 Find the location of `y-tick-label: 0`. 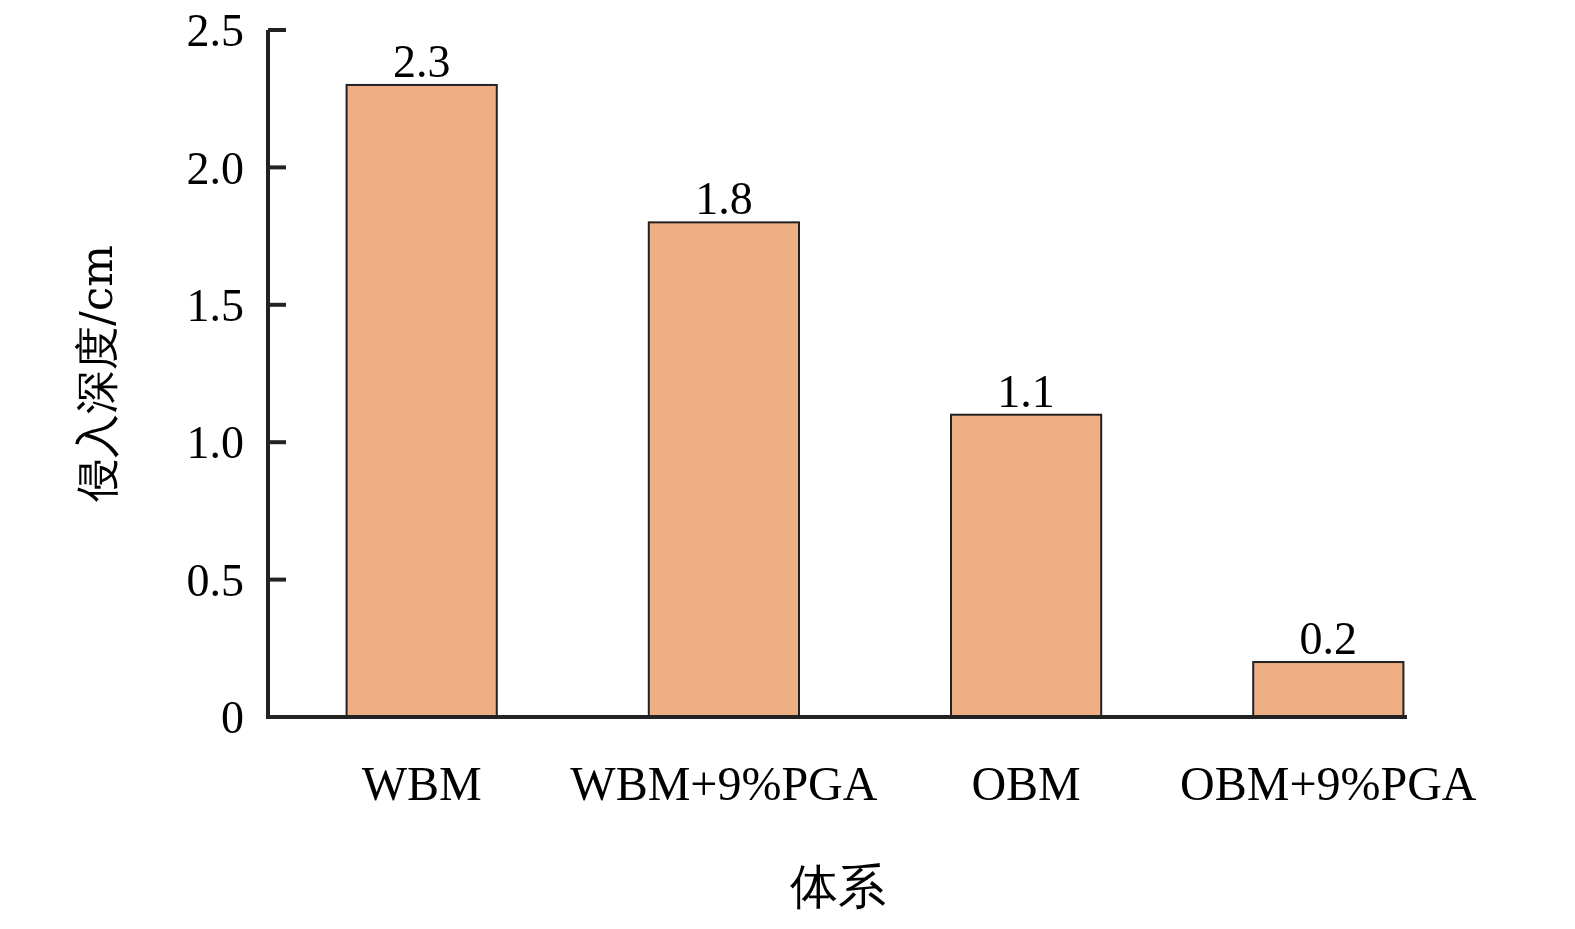

y-tick-label: 0 is located at coordinates (232, 718).